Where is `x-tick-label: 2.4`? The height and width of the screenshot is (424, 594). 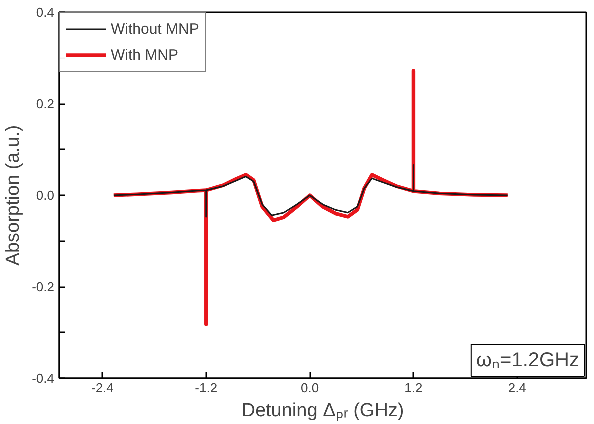 x-tick-label: 2.4 is located at coordinates (517, 388).